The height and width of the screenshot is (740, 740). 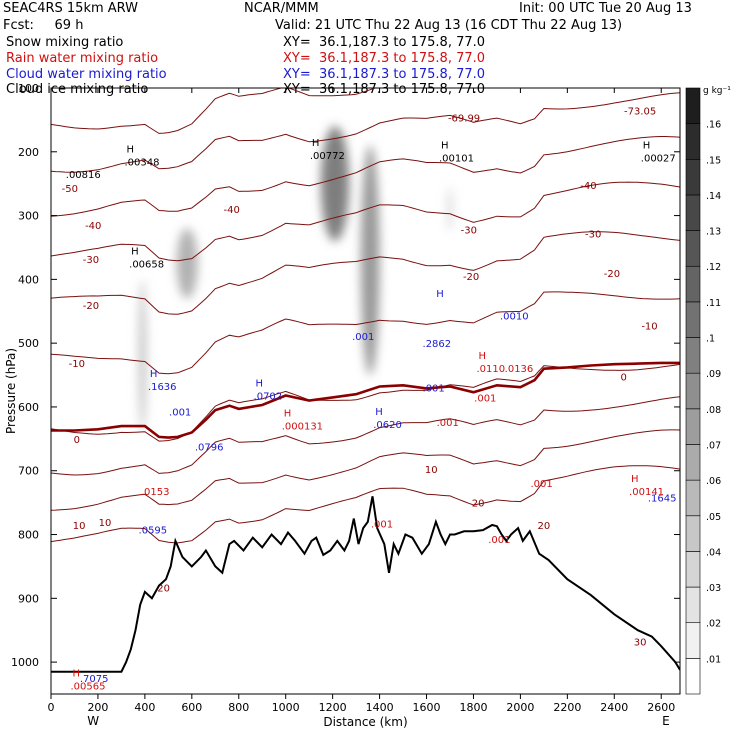 What do you see at coordinates (384, 89) in the screenshot?
I see `field-xy-cloud-ice: XY= 36.1,187.3 to 175.8, 77.0` at bounding box center [384, 89].